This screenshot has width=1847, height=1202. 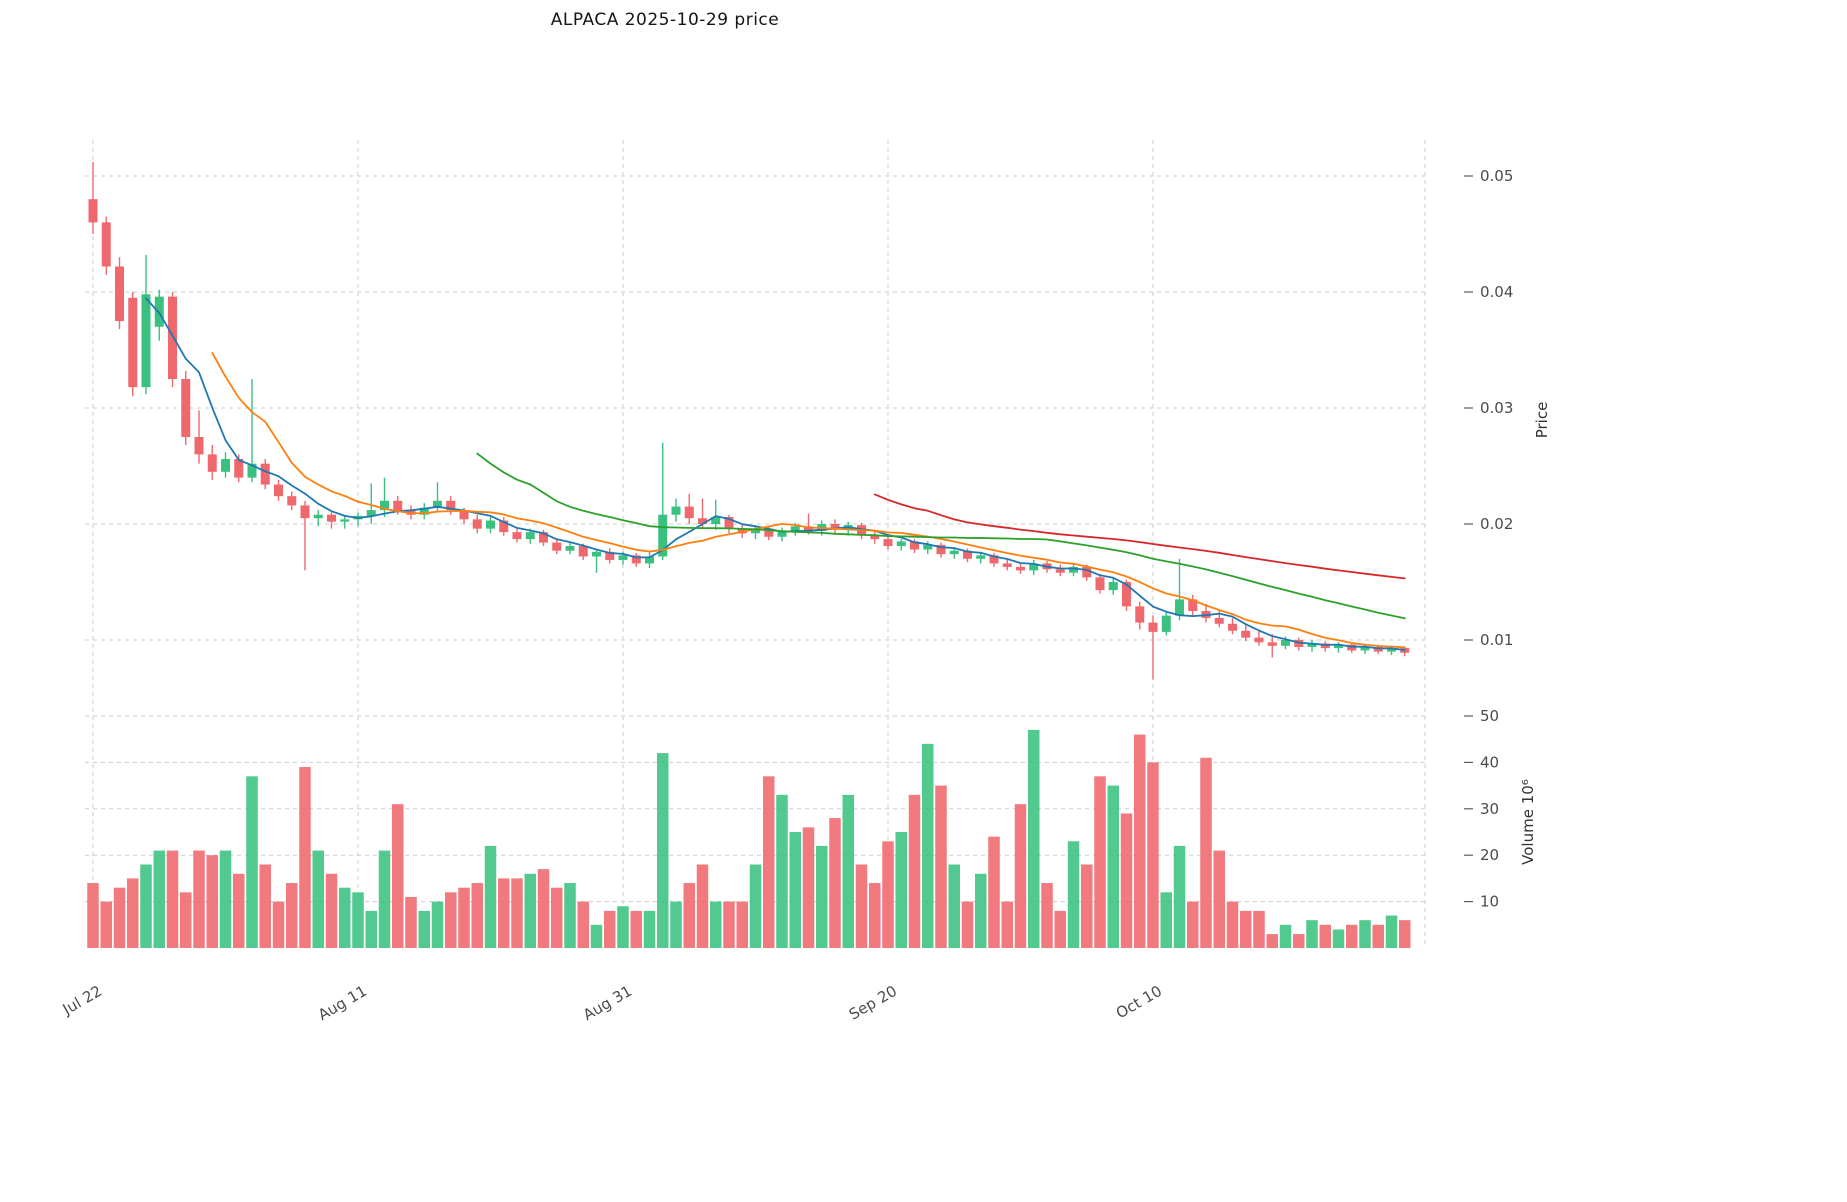 I want to click on x-tick-label: Jul 22, so click(x=82, y=1000).